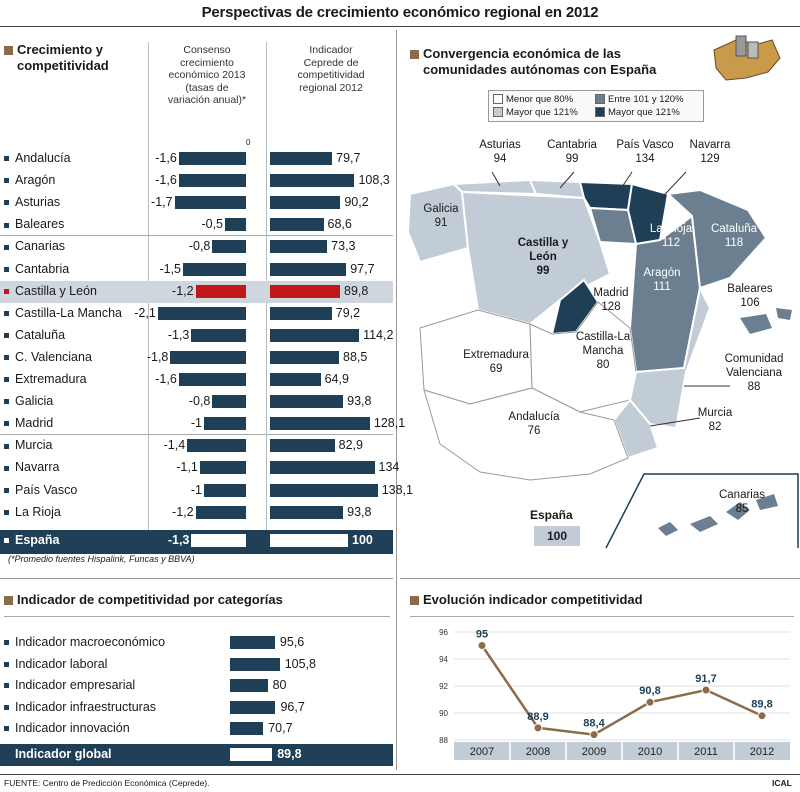 Image resolution: width=800 pixels, height=792 pixels. What do you see at coordinates (671, 243) in the screenshot?
I see `map-label-value: 112` at bounding box center [671, 243].